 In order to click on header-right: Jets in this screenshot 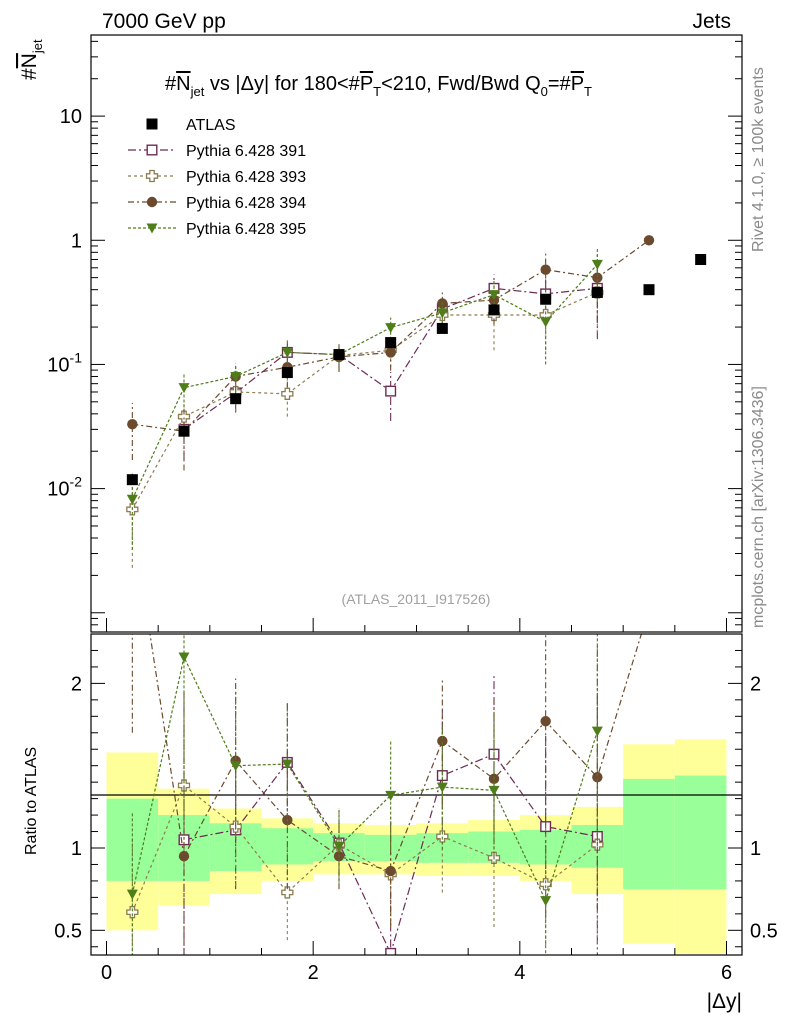, I will do `click(711, 21)`.